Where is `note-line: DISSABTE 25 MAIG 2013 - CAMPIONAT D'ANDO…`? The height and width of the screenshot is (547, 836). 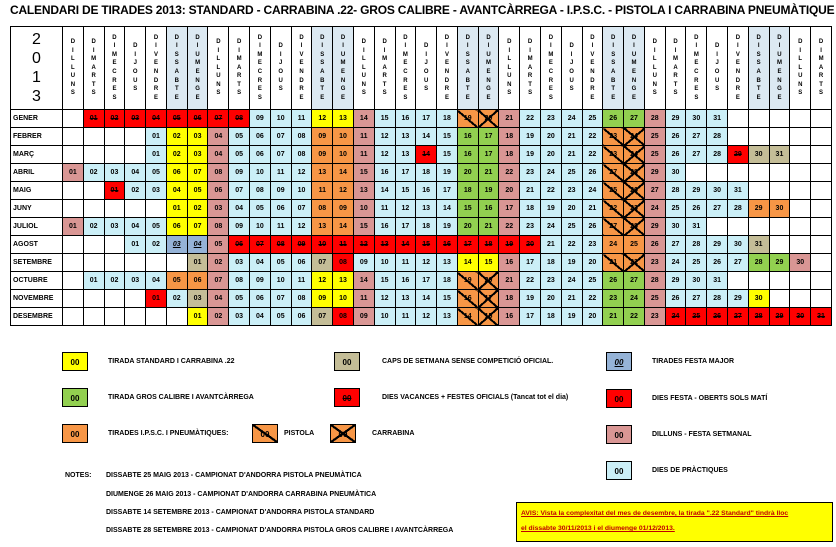 note-line: DISSABTE 25 MAIG 2013 - CAMPIONAT D'ANDO… is located at coordinates (234, 475).